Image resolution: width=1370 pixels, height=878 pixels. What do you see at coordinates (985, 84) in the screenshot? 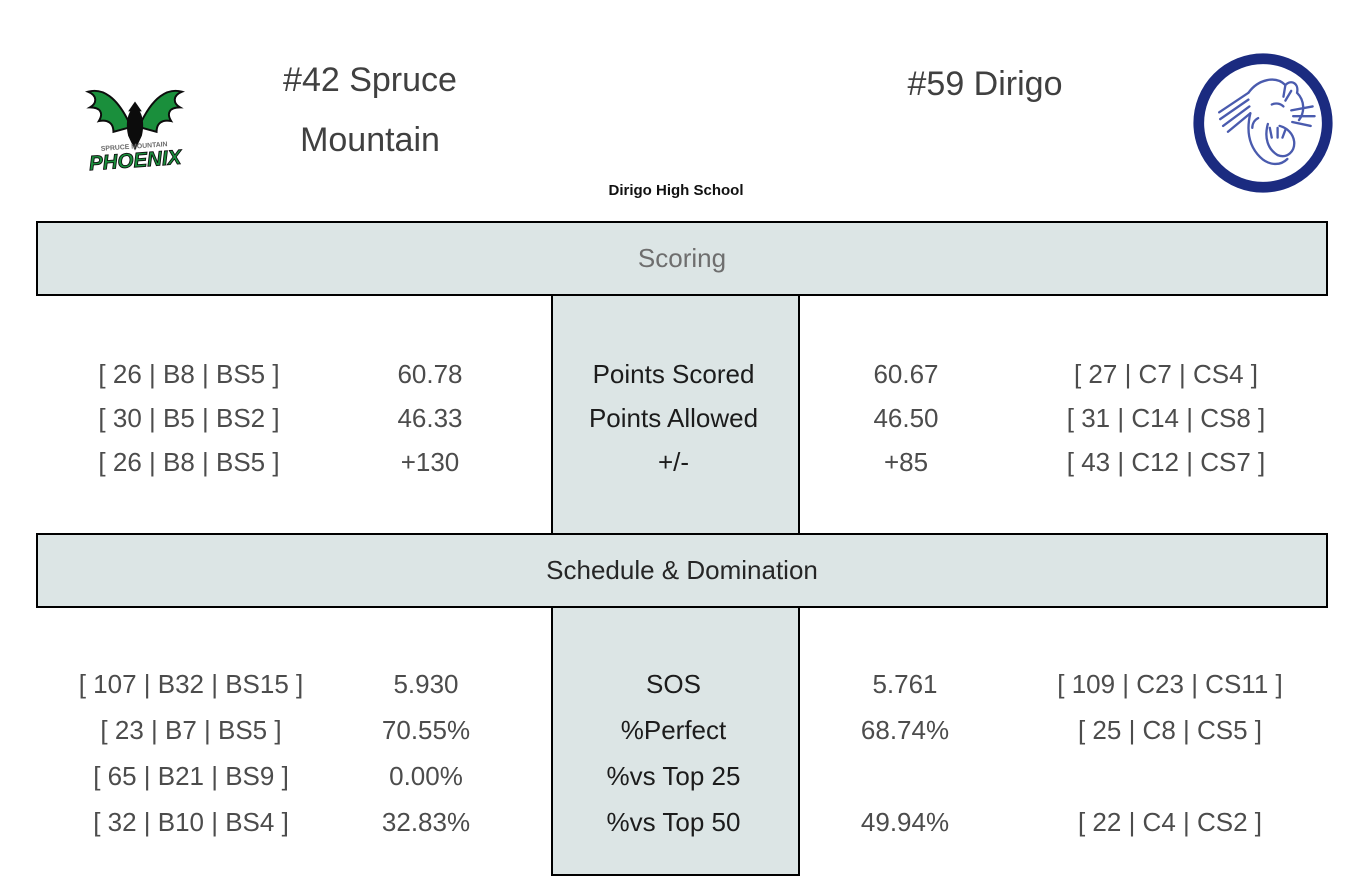
I see `right-team-title: #59 Dirigo` at bounding box center [985, 84].